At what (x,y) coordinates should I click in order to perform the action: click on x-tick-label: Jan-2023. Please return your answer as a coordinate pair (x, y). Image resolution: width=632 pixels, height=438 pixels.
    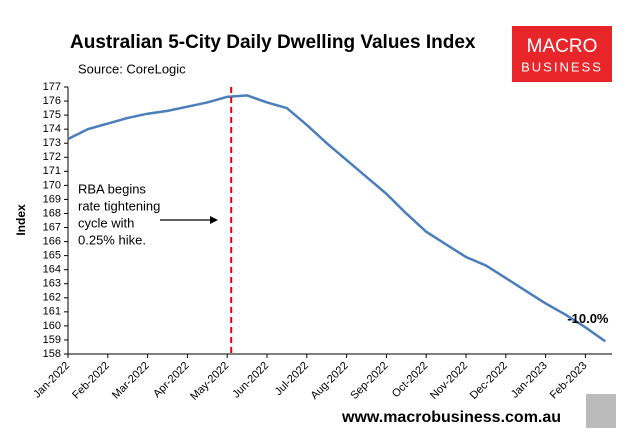
    Looking at the image, I should click on (529, 380).